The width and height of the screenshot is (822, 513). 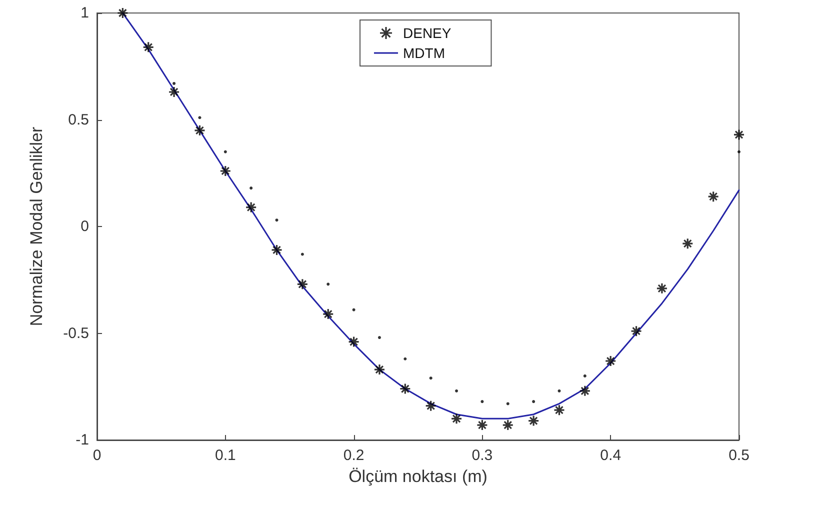 What do you see at coordinates (611, 455) in the screenshot?
I see `x-tick-label: 0.4` at bounding box center [611, 455].